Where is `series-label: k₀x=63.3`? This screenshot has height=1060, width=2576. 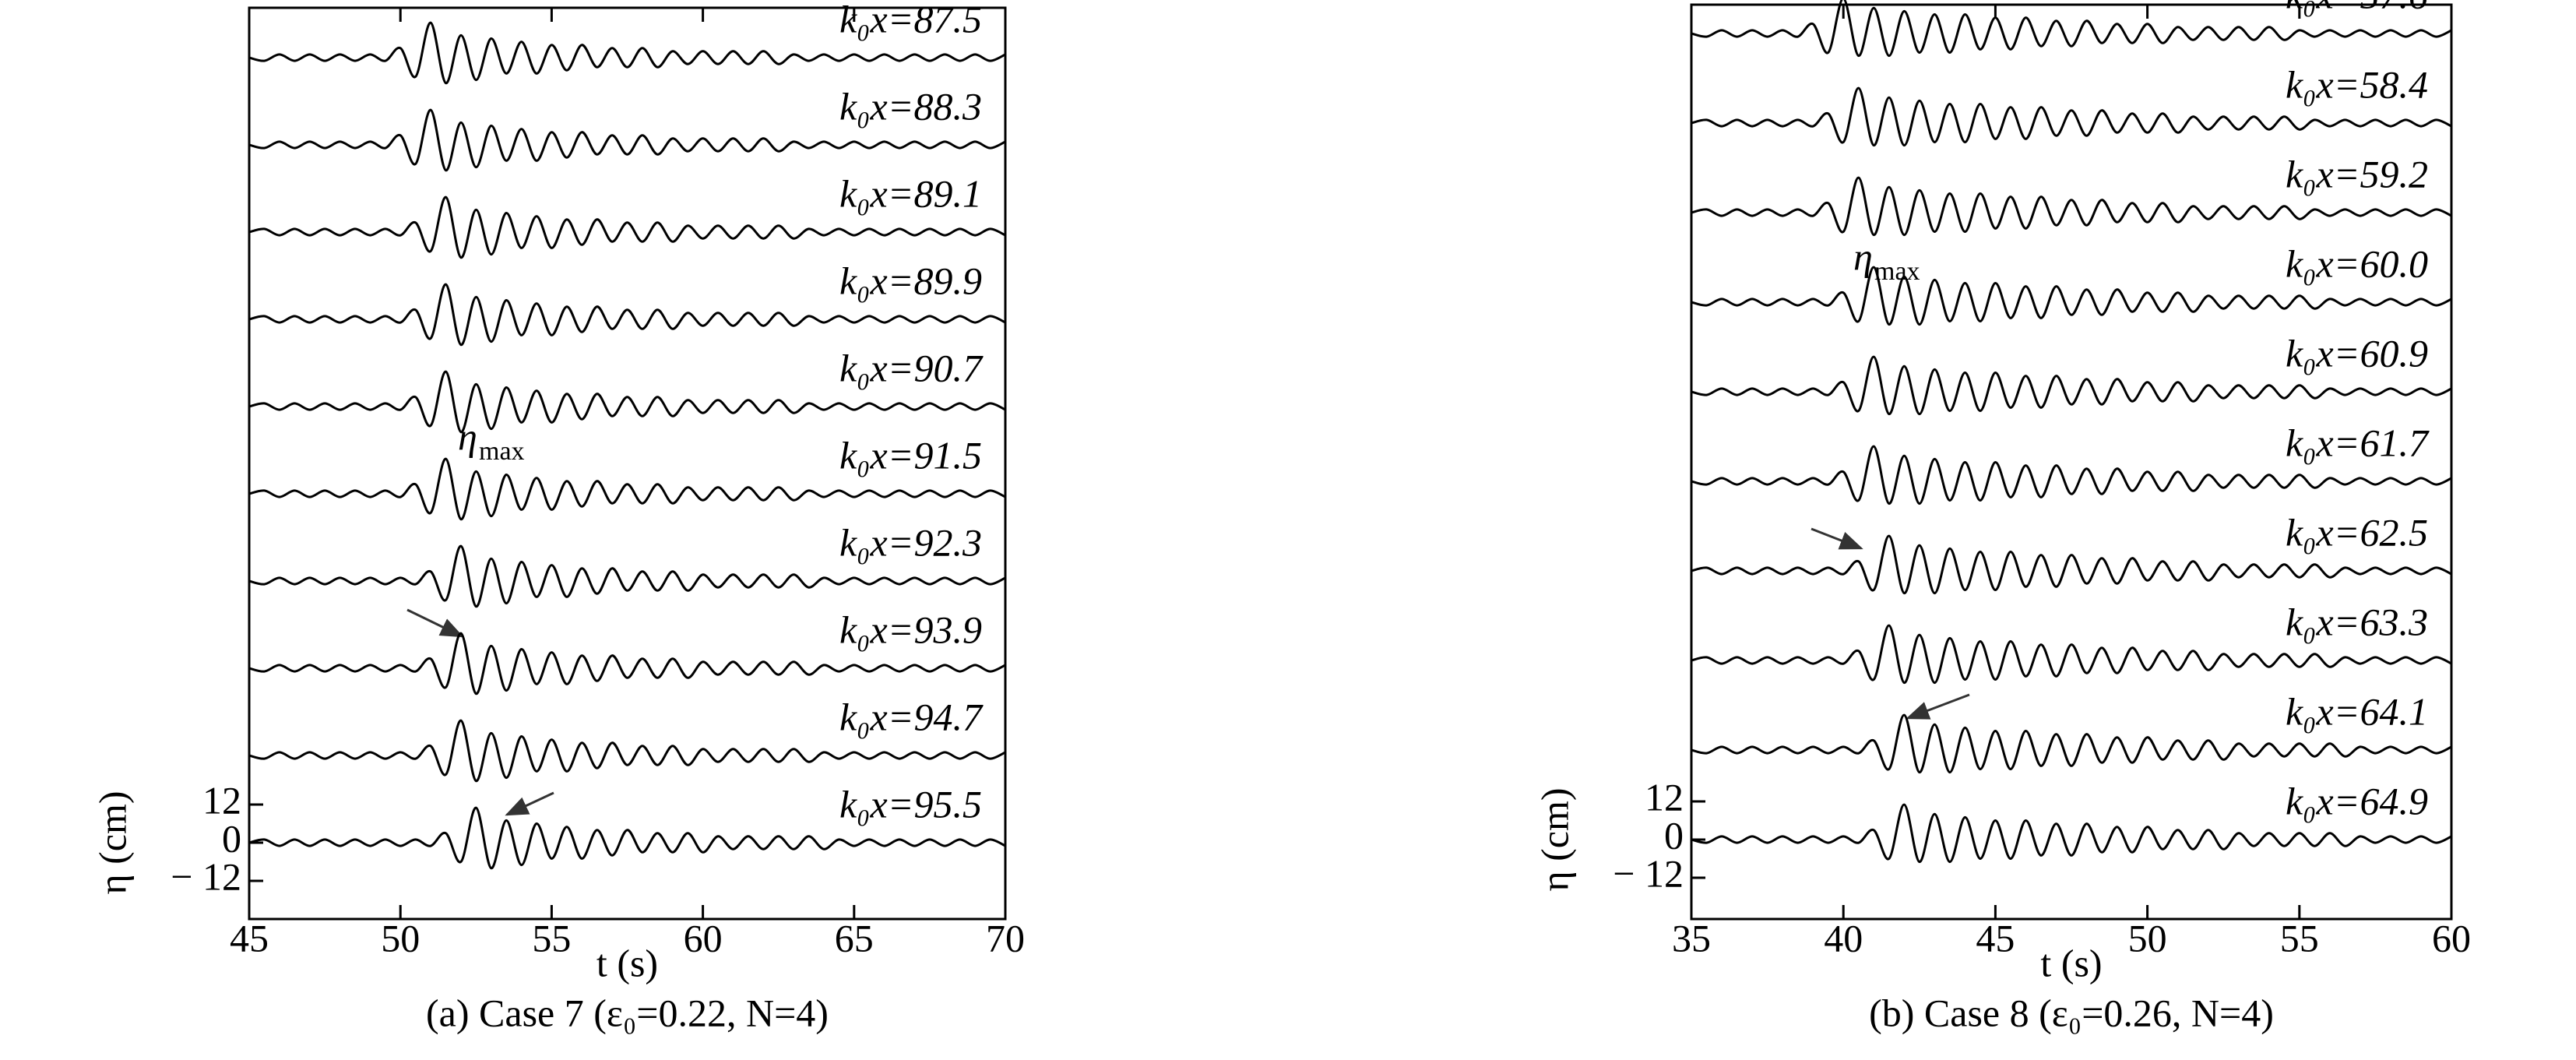 series-label: k₀x=63.3 is located at coordinates (2357, 622).